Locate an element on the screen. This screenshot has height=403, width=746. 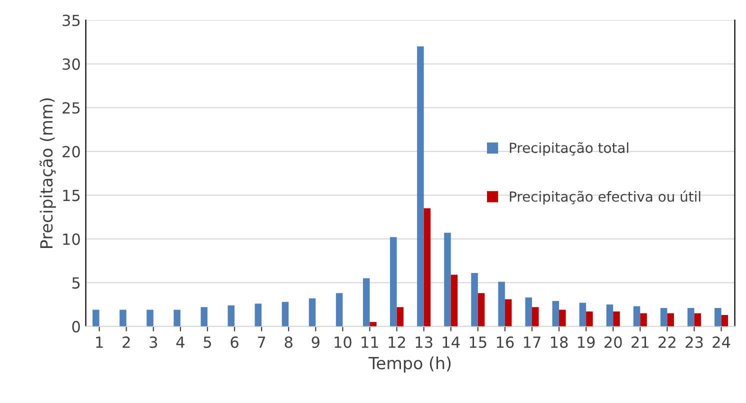
x-tick-label: 17 is located at coordinates (532, 342).